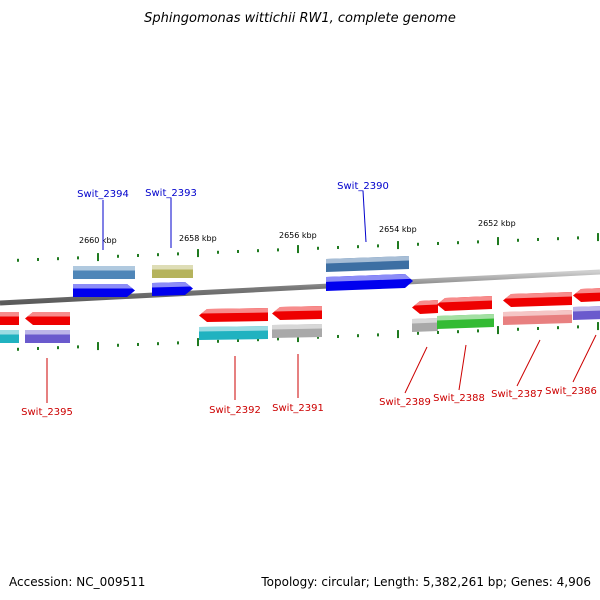 The image size is (600, 600). Describe the element at coordinates (298, 309) in the screenshot. I see `cds-arrow-swit-2391-highlight` at that location.